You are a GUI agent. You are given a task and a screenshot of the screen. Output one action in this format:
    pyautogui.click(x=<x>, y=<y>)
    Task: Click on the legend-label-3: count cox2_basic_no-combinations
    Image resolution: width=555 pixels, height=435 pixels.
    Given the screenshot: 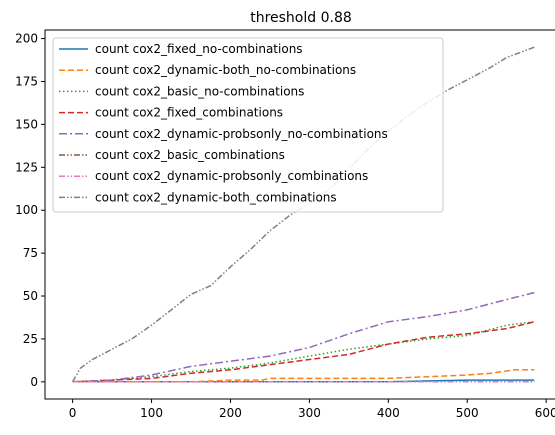 What is the action you would take?
    pyautogui.click(x=199, y=91)
    